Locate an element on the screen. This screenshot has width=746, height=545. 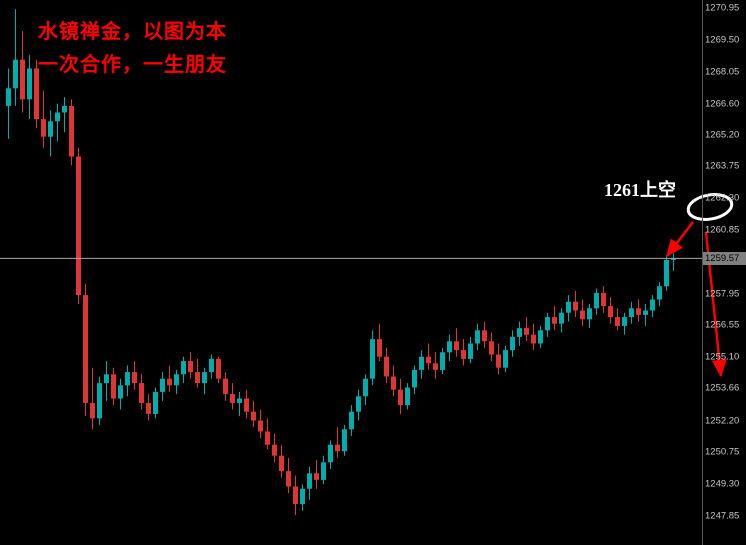
price-axis-label: 1250.75 is located at coordinates (722, 452).